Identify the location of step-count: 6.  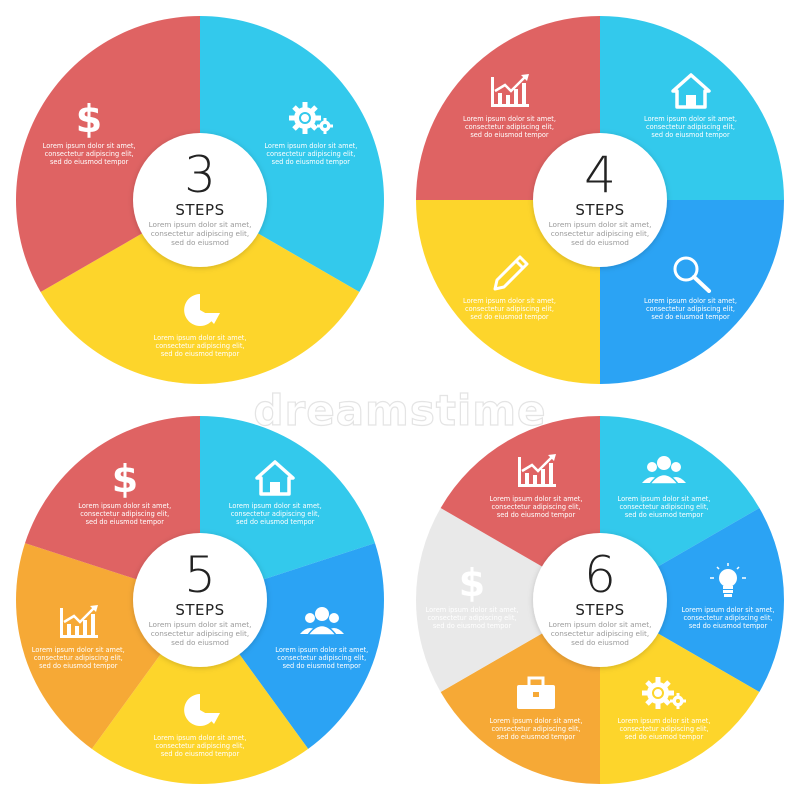
(600, 575).